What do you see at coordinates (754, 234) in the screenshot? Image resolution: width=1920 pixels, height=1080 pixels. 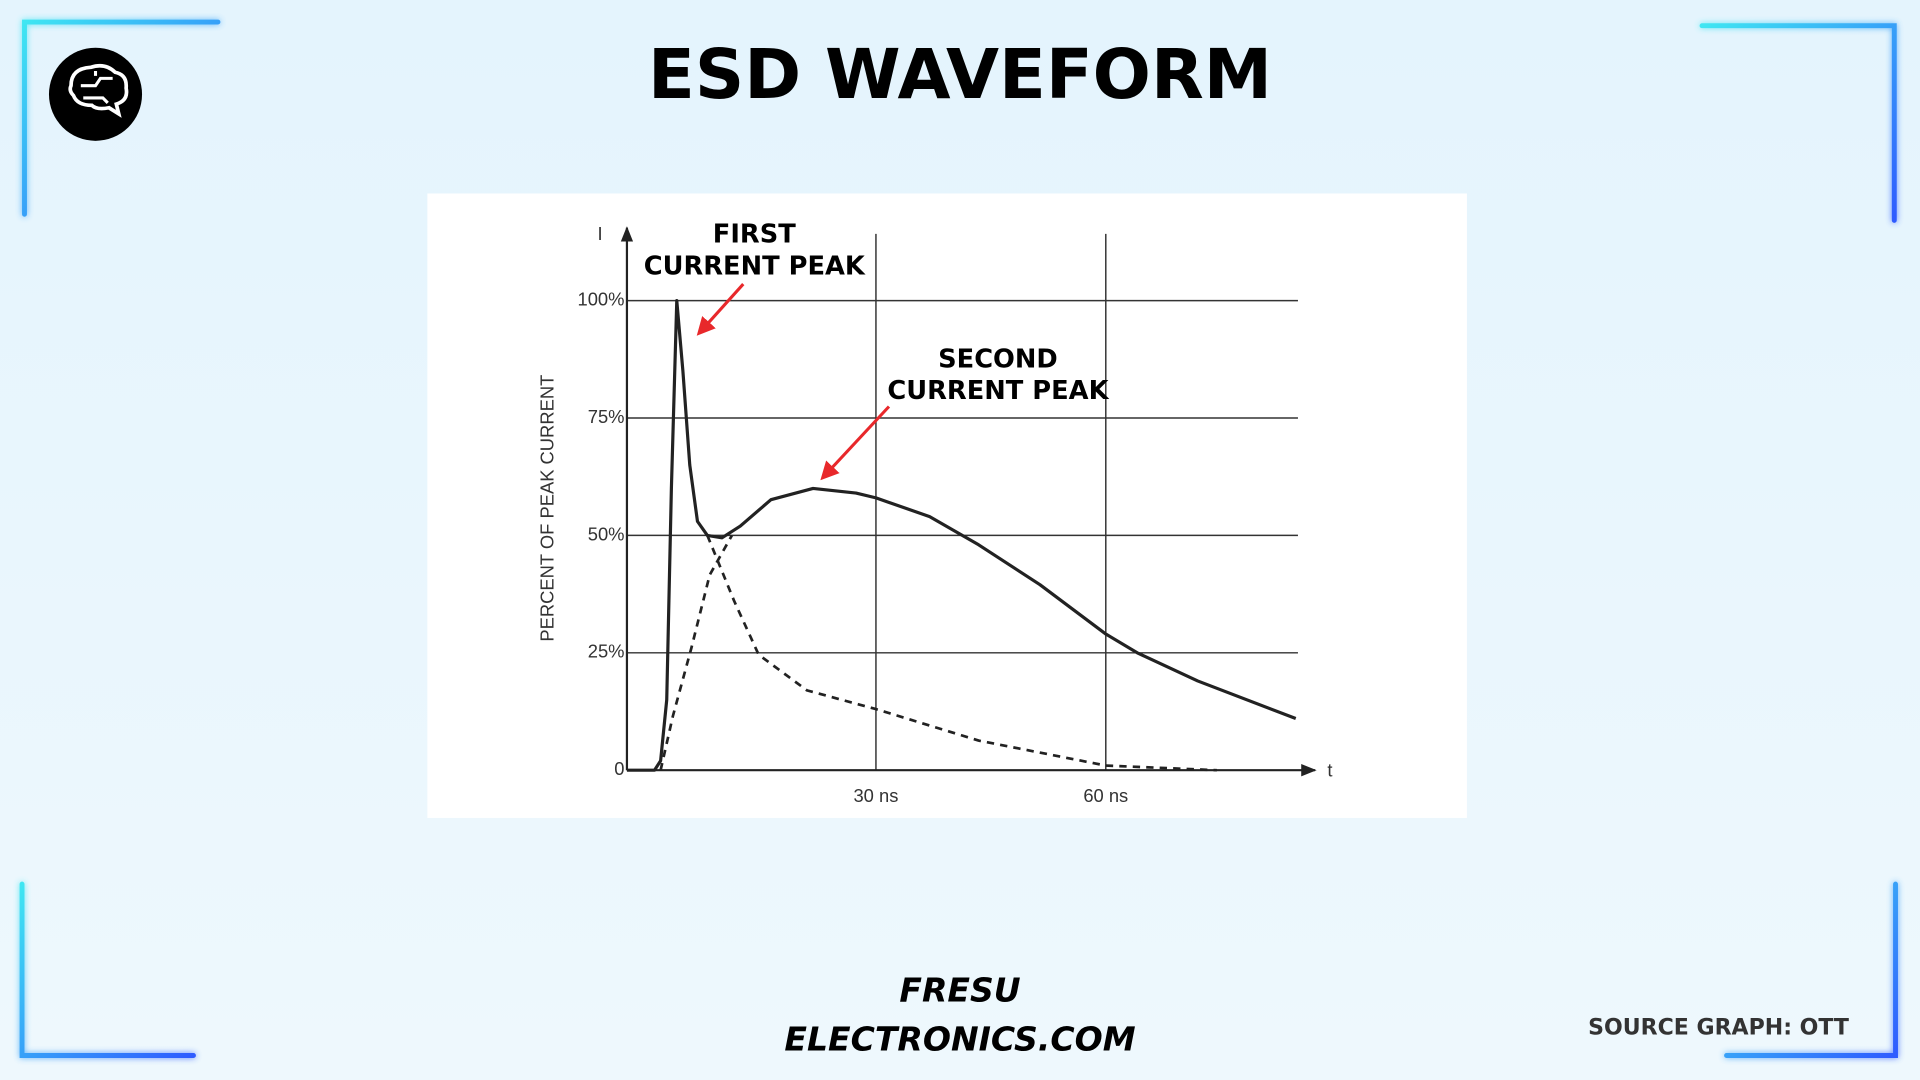 I see `annotation-text: FIRST` at bounding box center [754, 234].